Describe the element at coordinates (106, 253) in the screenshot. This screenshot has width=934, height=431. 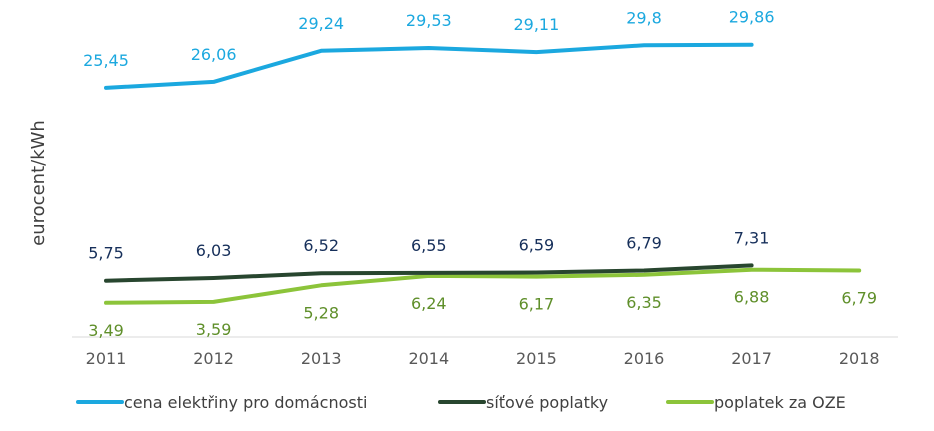
I see `data-label: 5,75` at that location.